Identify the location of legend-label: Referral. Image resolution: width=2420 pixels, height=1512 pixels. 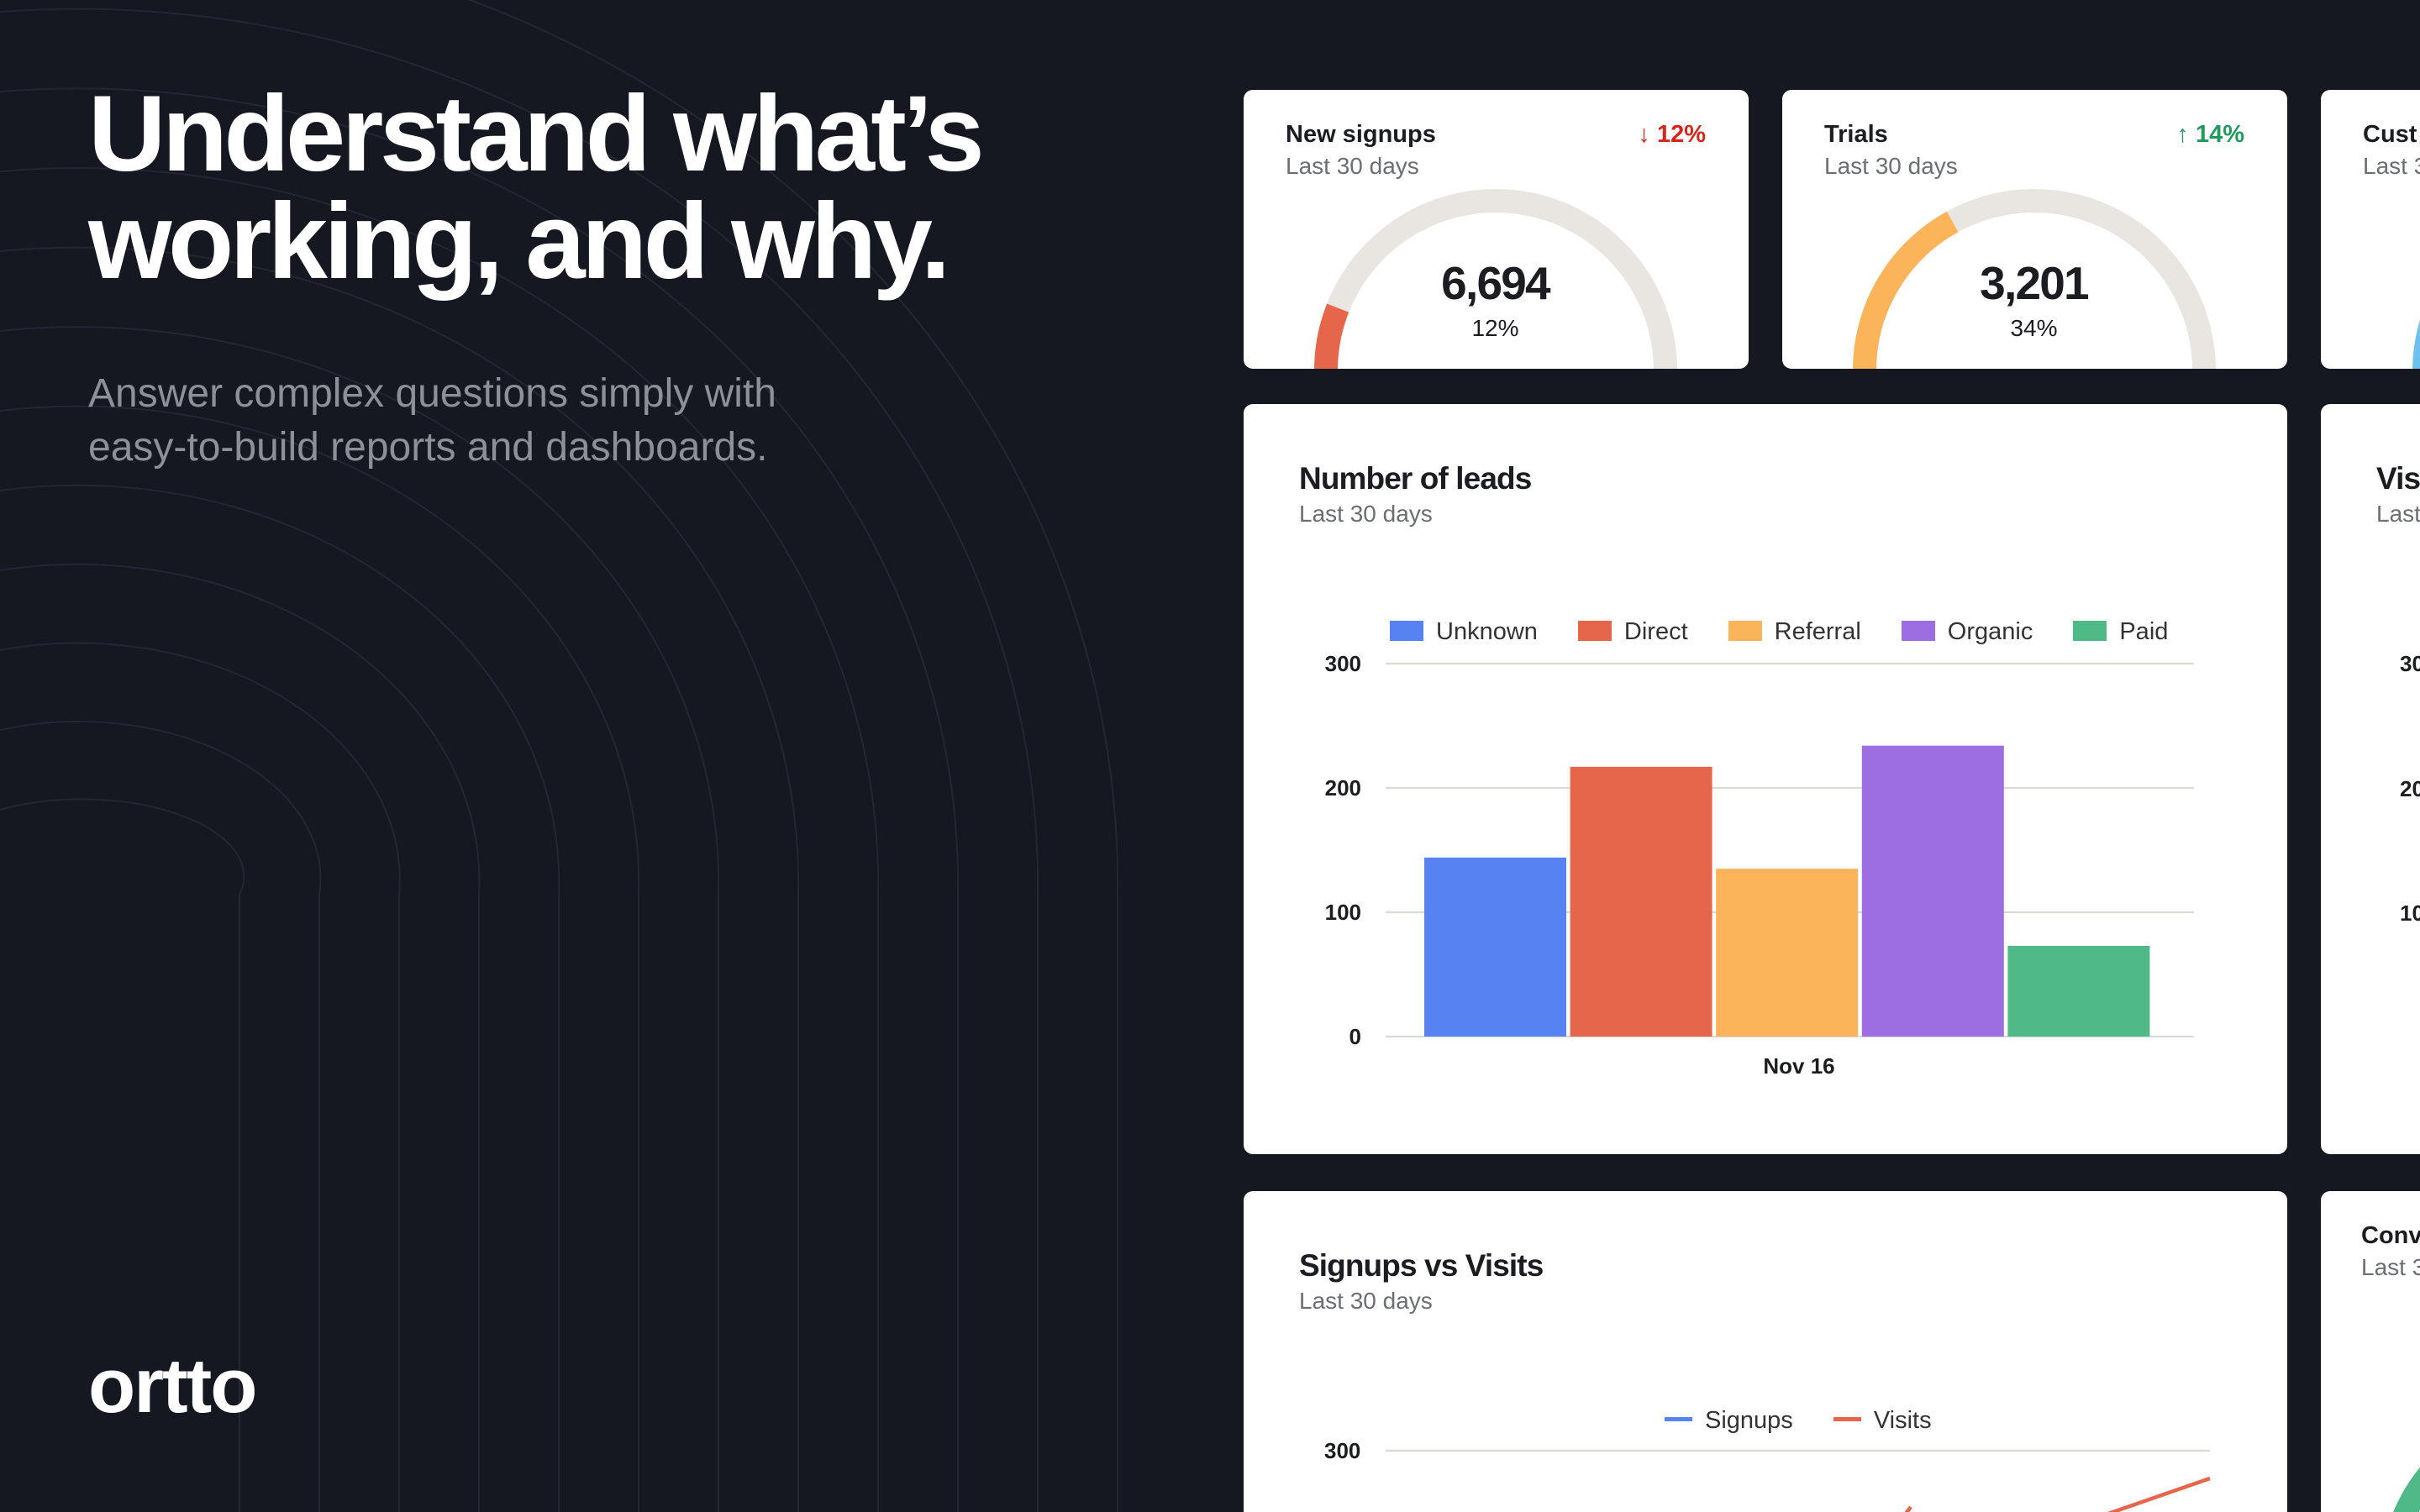
(1817, 631).